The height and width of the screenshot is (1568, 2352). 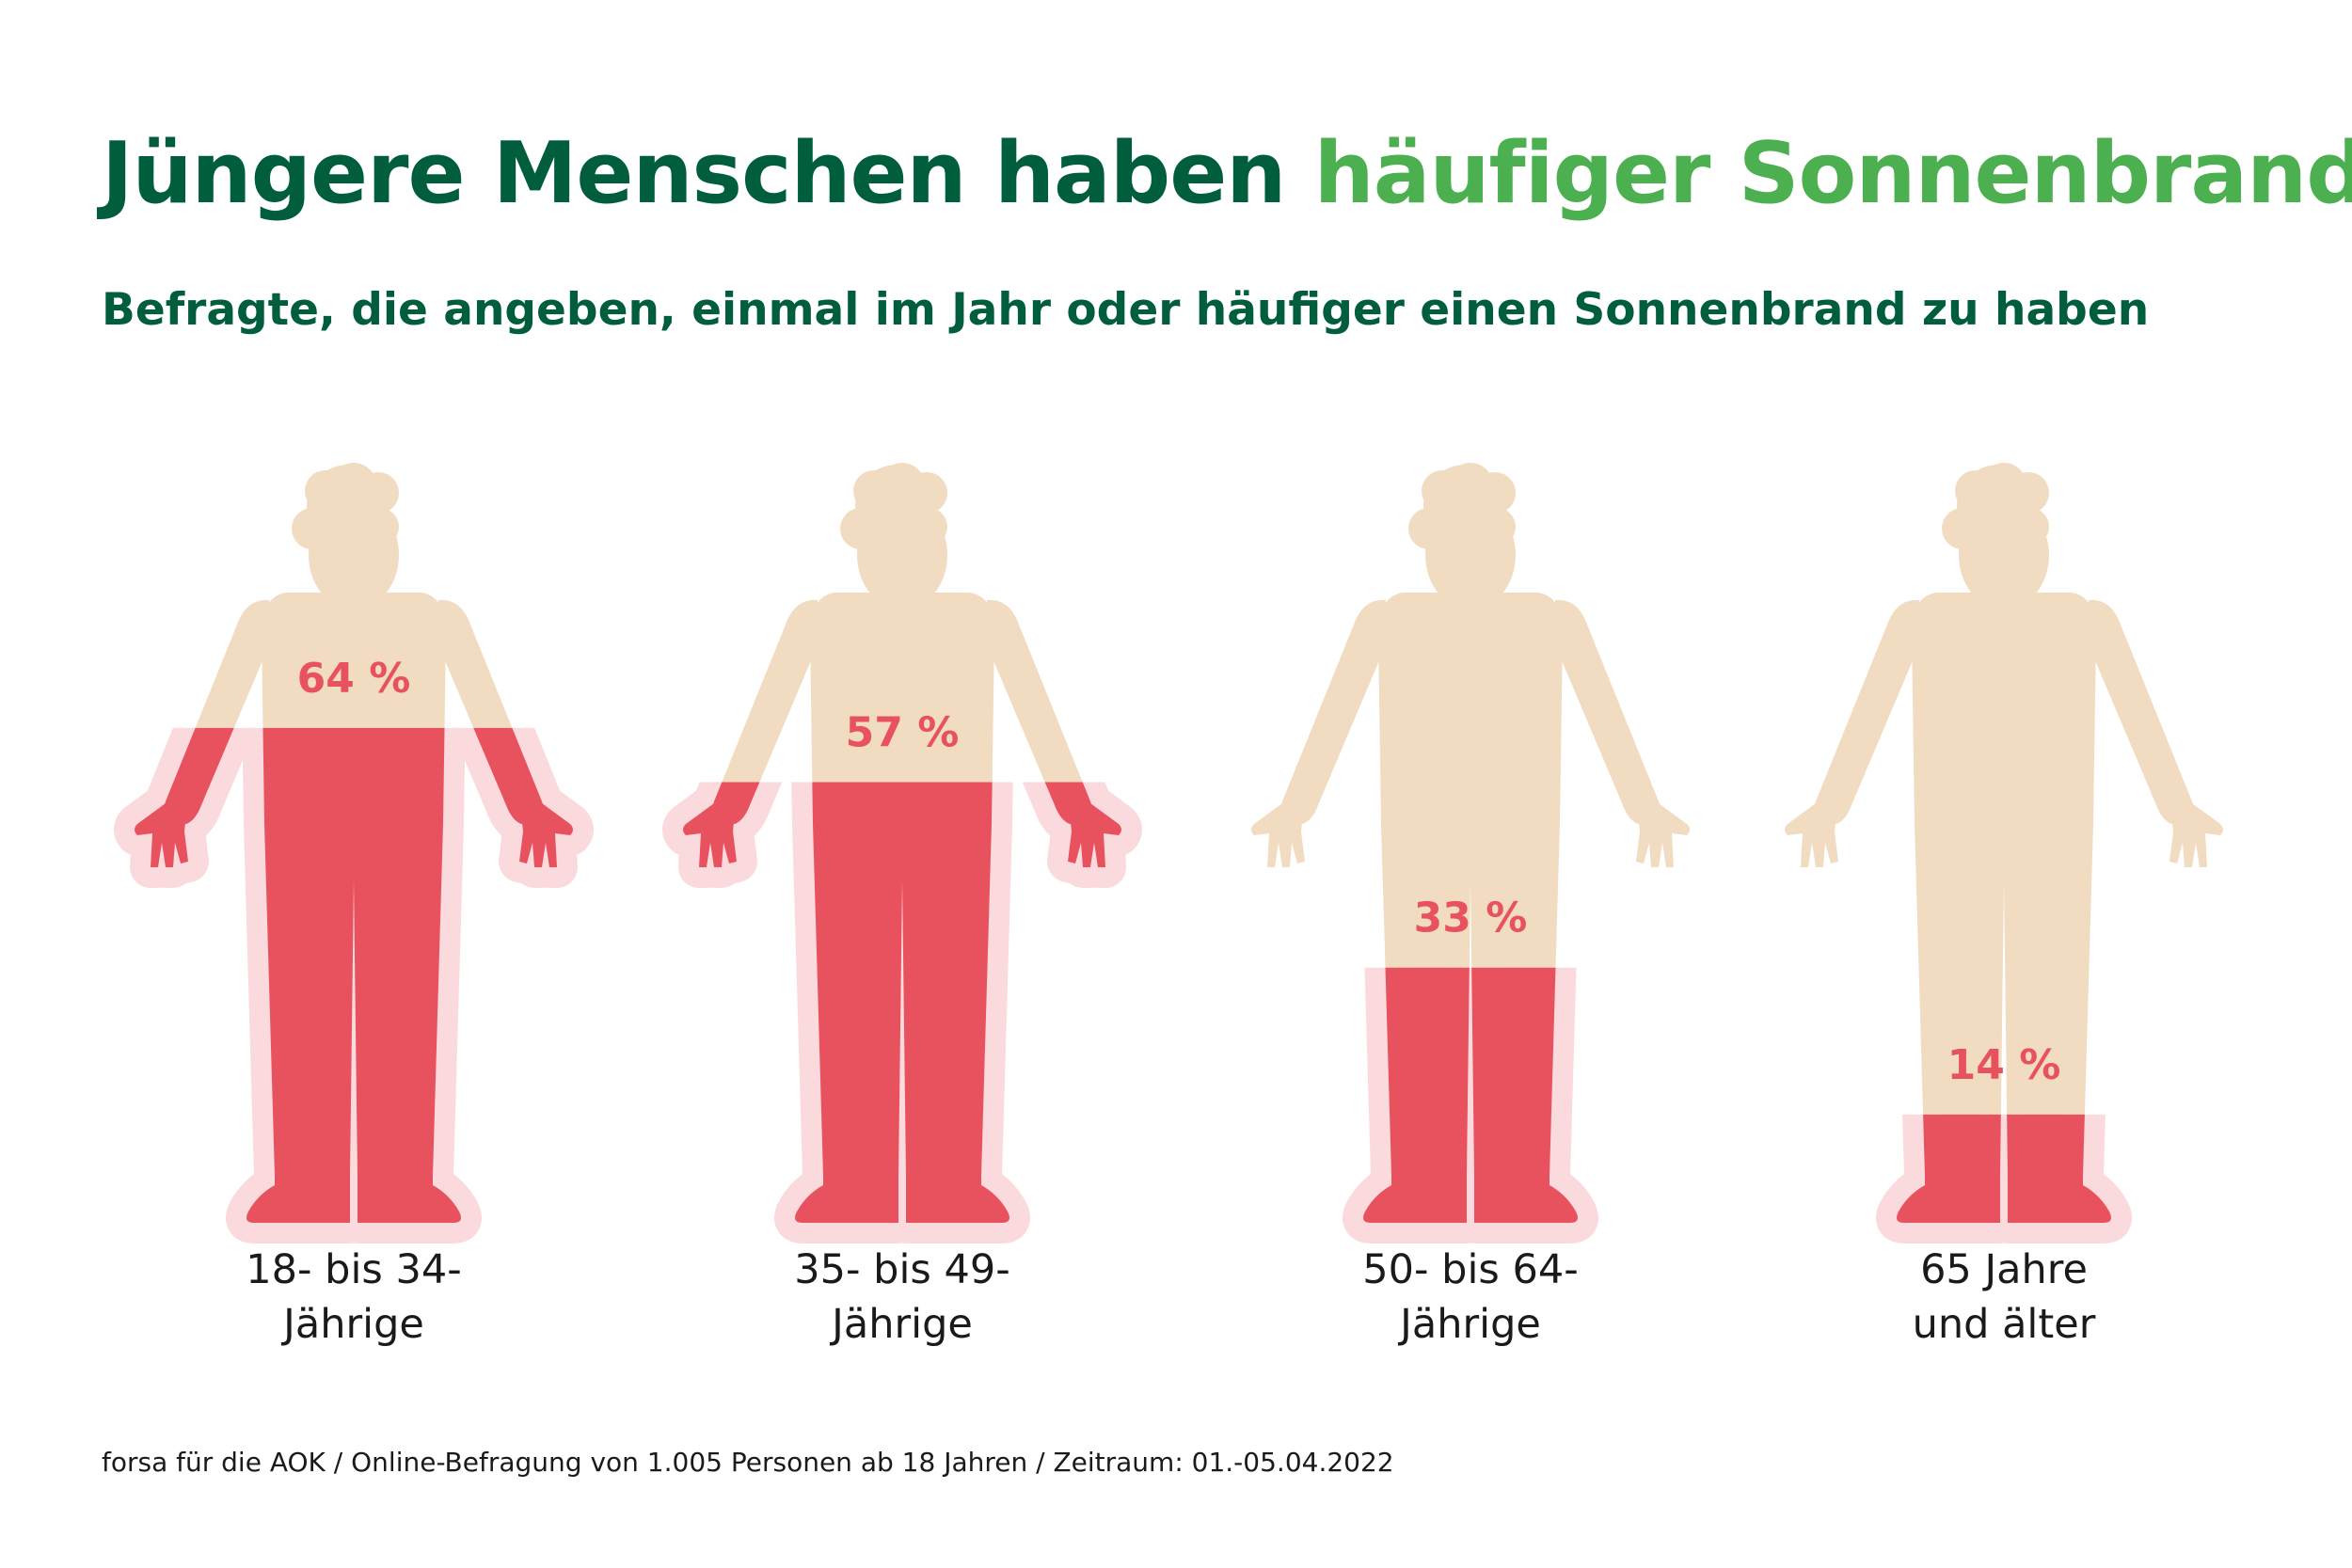 What do you see at coordinates (2004, 1065) in the screenshot?
I see `value-label: 14 %` at bounding box center [2004, 1065].